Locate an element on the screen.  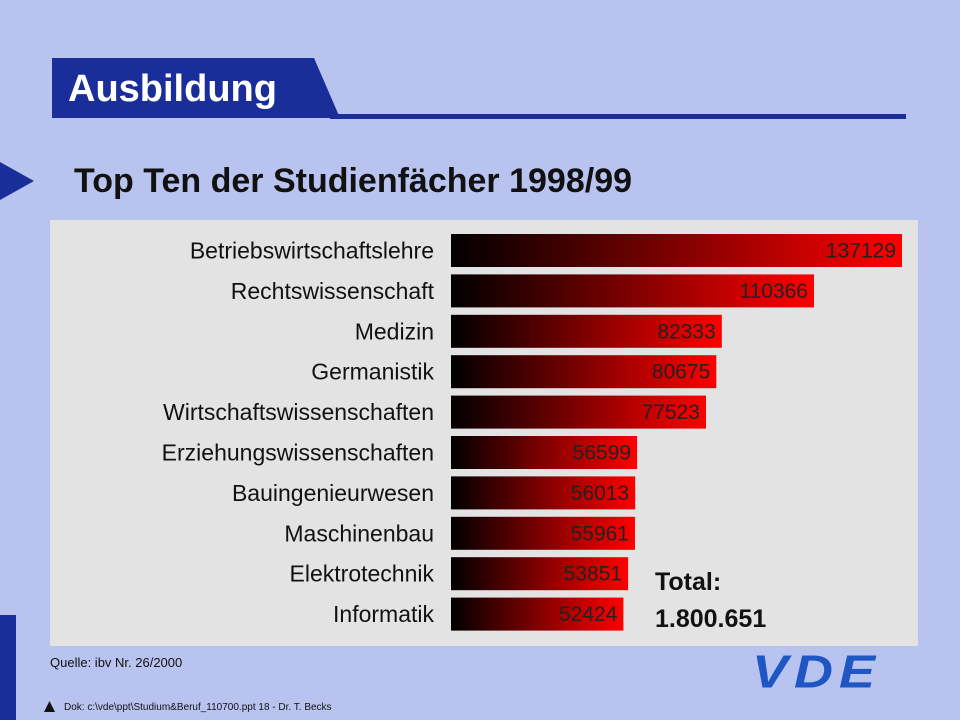
category-label: Betriebswirtschaftslehre is located at coordinates (312, 251).